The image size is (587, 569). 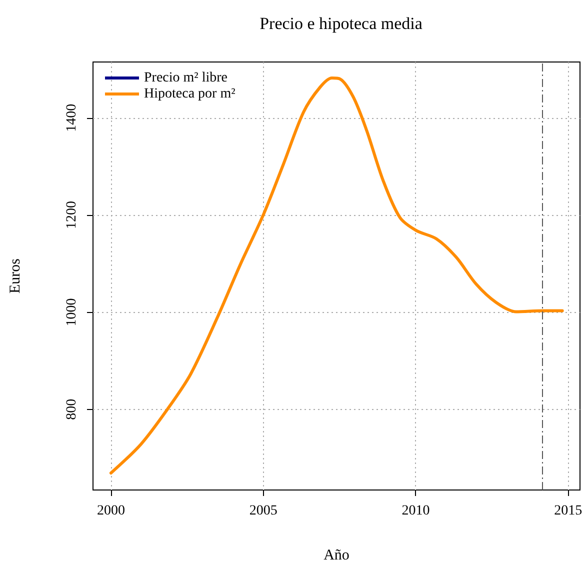 I want to click on y-tick-label: 1200, so click(x=72, y=215).